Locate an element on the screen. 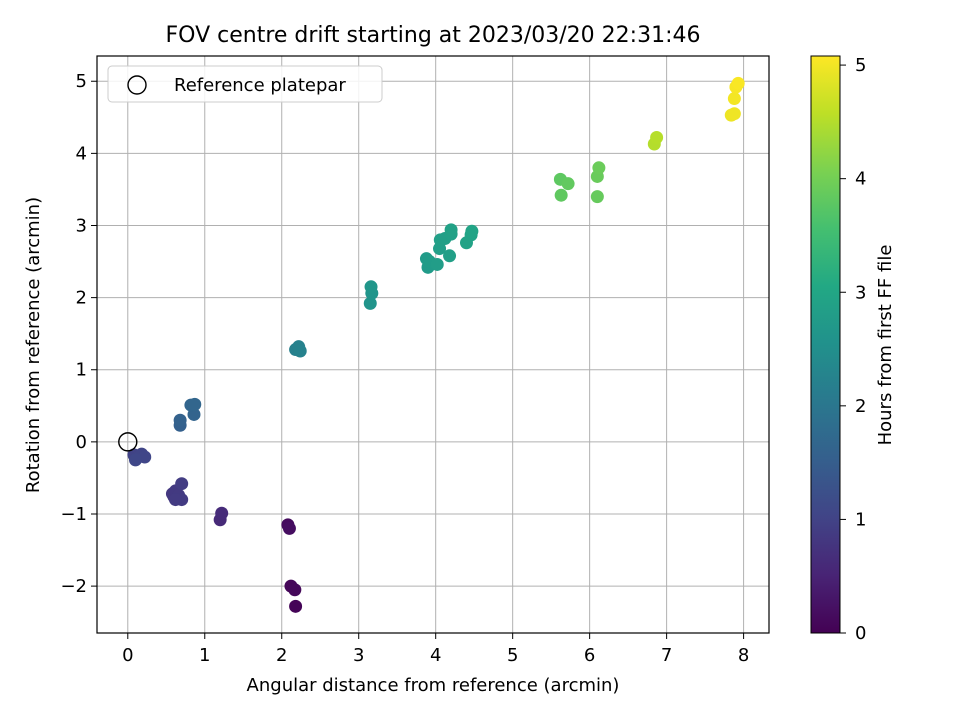 This screenshot has width=960, height=720. colorbar-ticks: 0 1 2 3 4 5 is located at coordinates (853, 349).